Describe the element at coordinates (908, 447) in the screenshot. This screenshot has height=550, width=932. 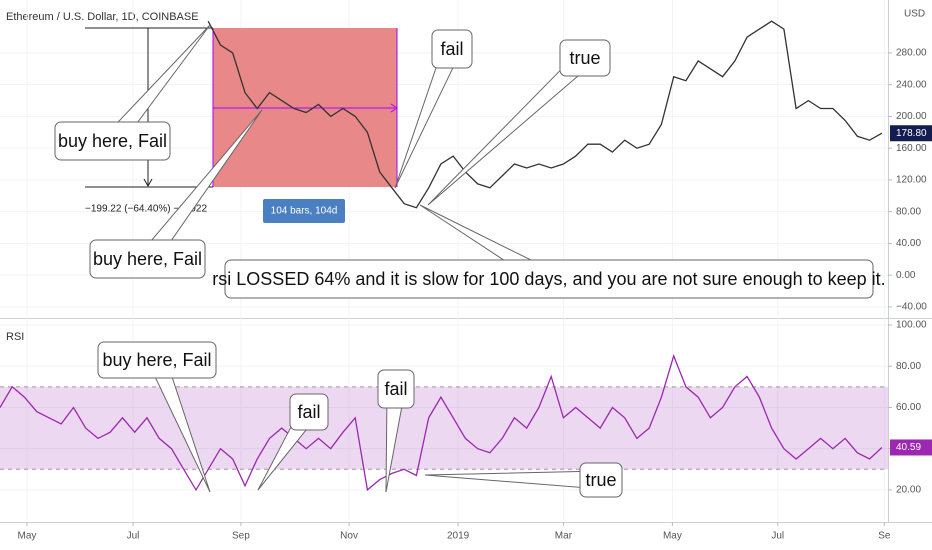
I see `last-value-label: 40.59` at that location.